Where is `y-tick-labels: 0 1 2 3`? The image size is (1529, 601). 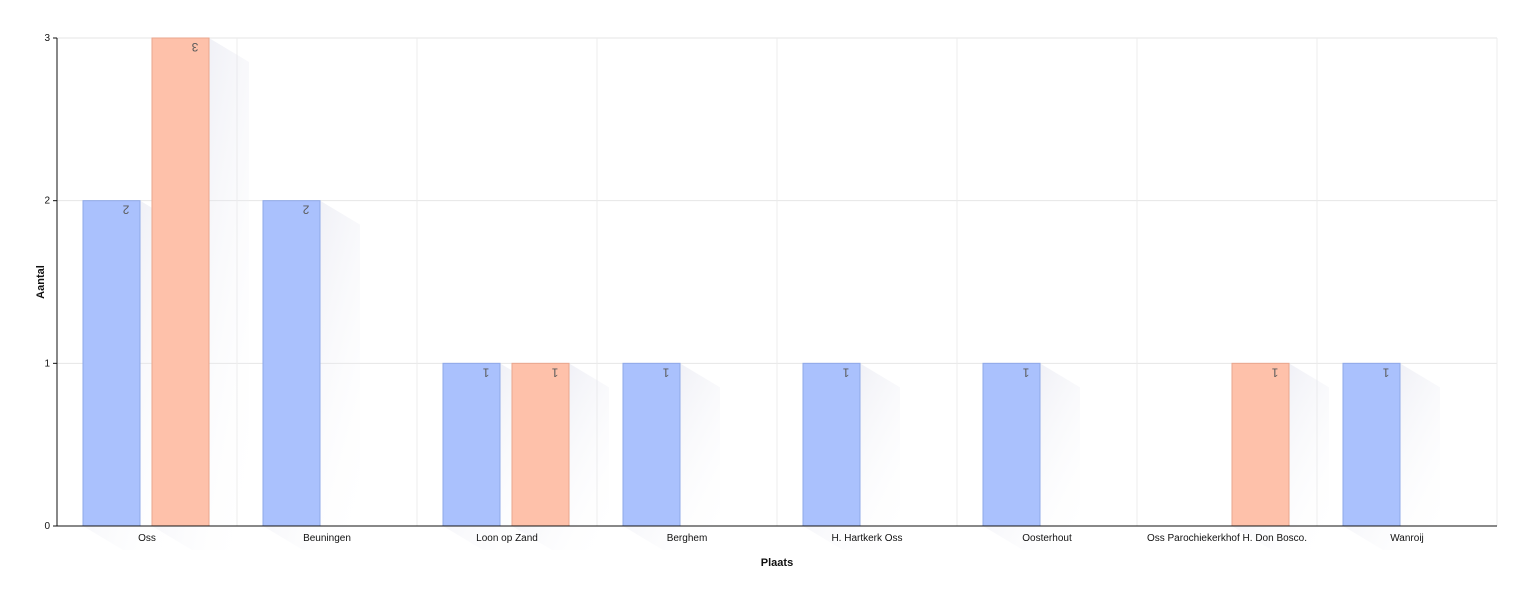
y-tick-labels: 0 1 2 3 is located at coordinates (47, 282).